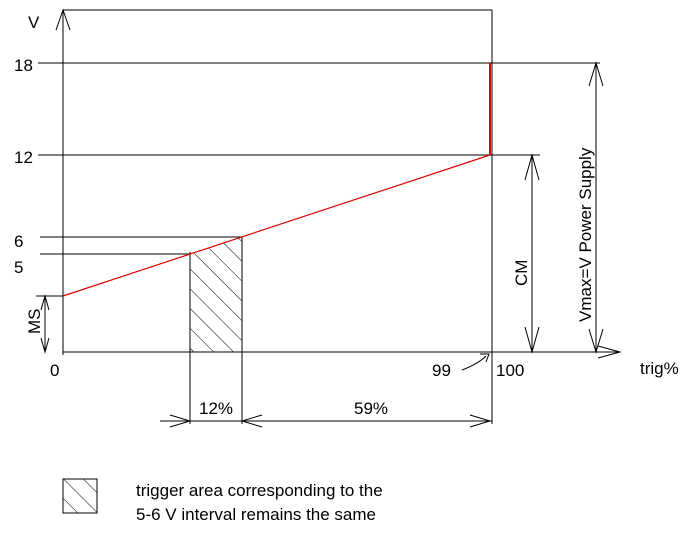  Describe the element at coordinates (259, 490) in the screenshot. I see `legend-line-1: trigger area corresponding to the` at that location.